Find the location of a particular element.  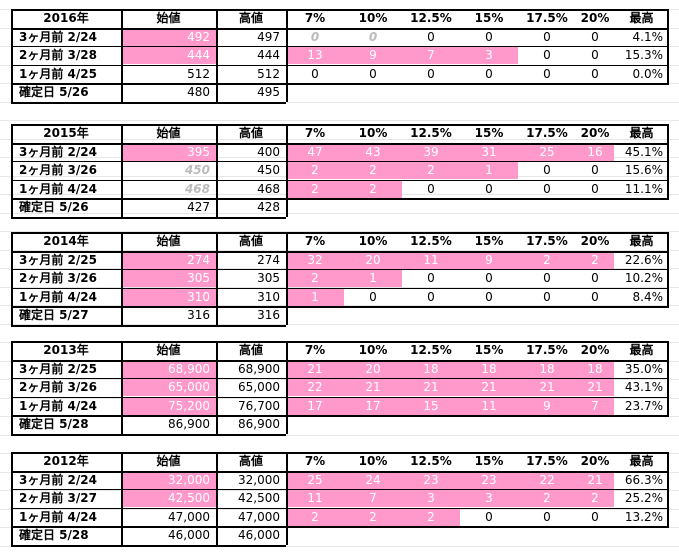

cell-p125: 23 is located at coordinates (431, 479).